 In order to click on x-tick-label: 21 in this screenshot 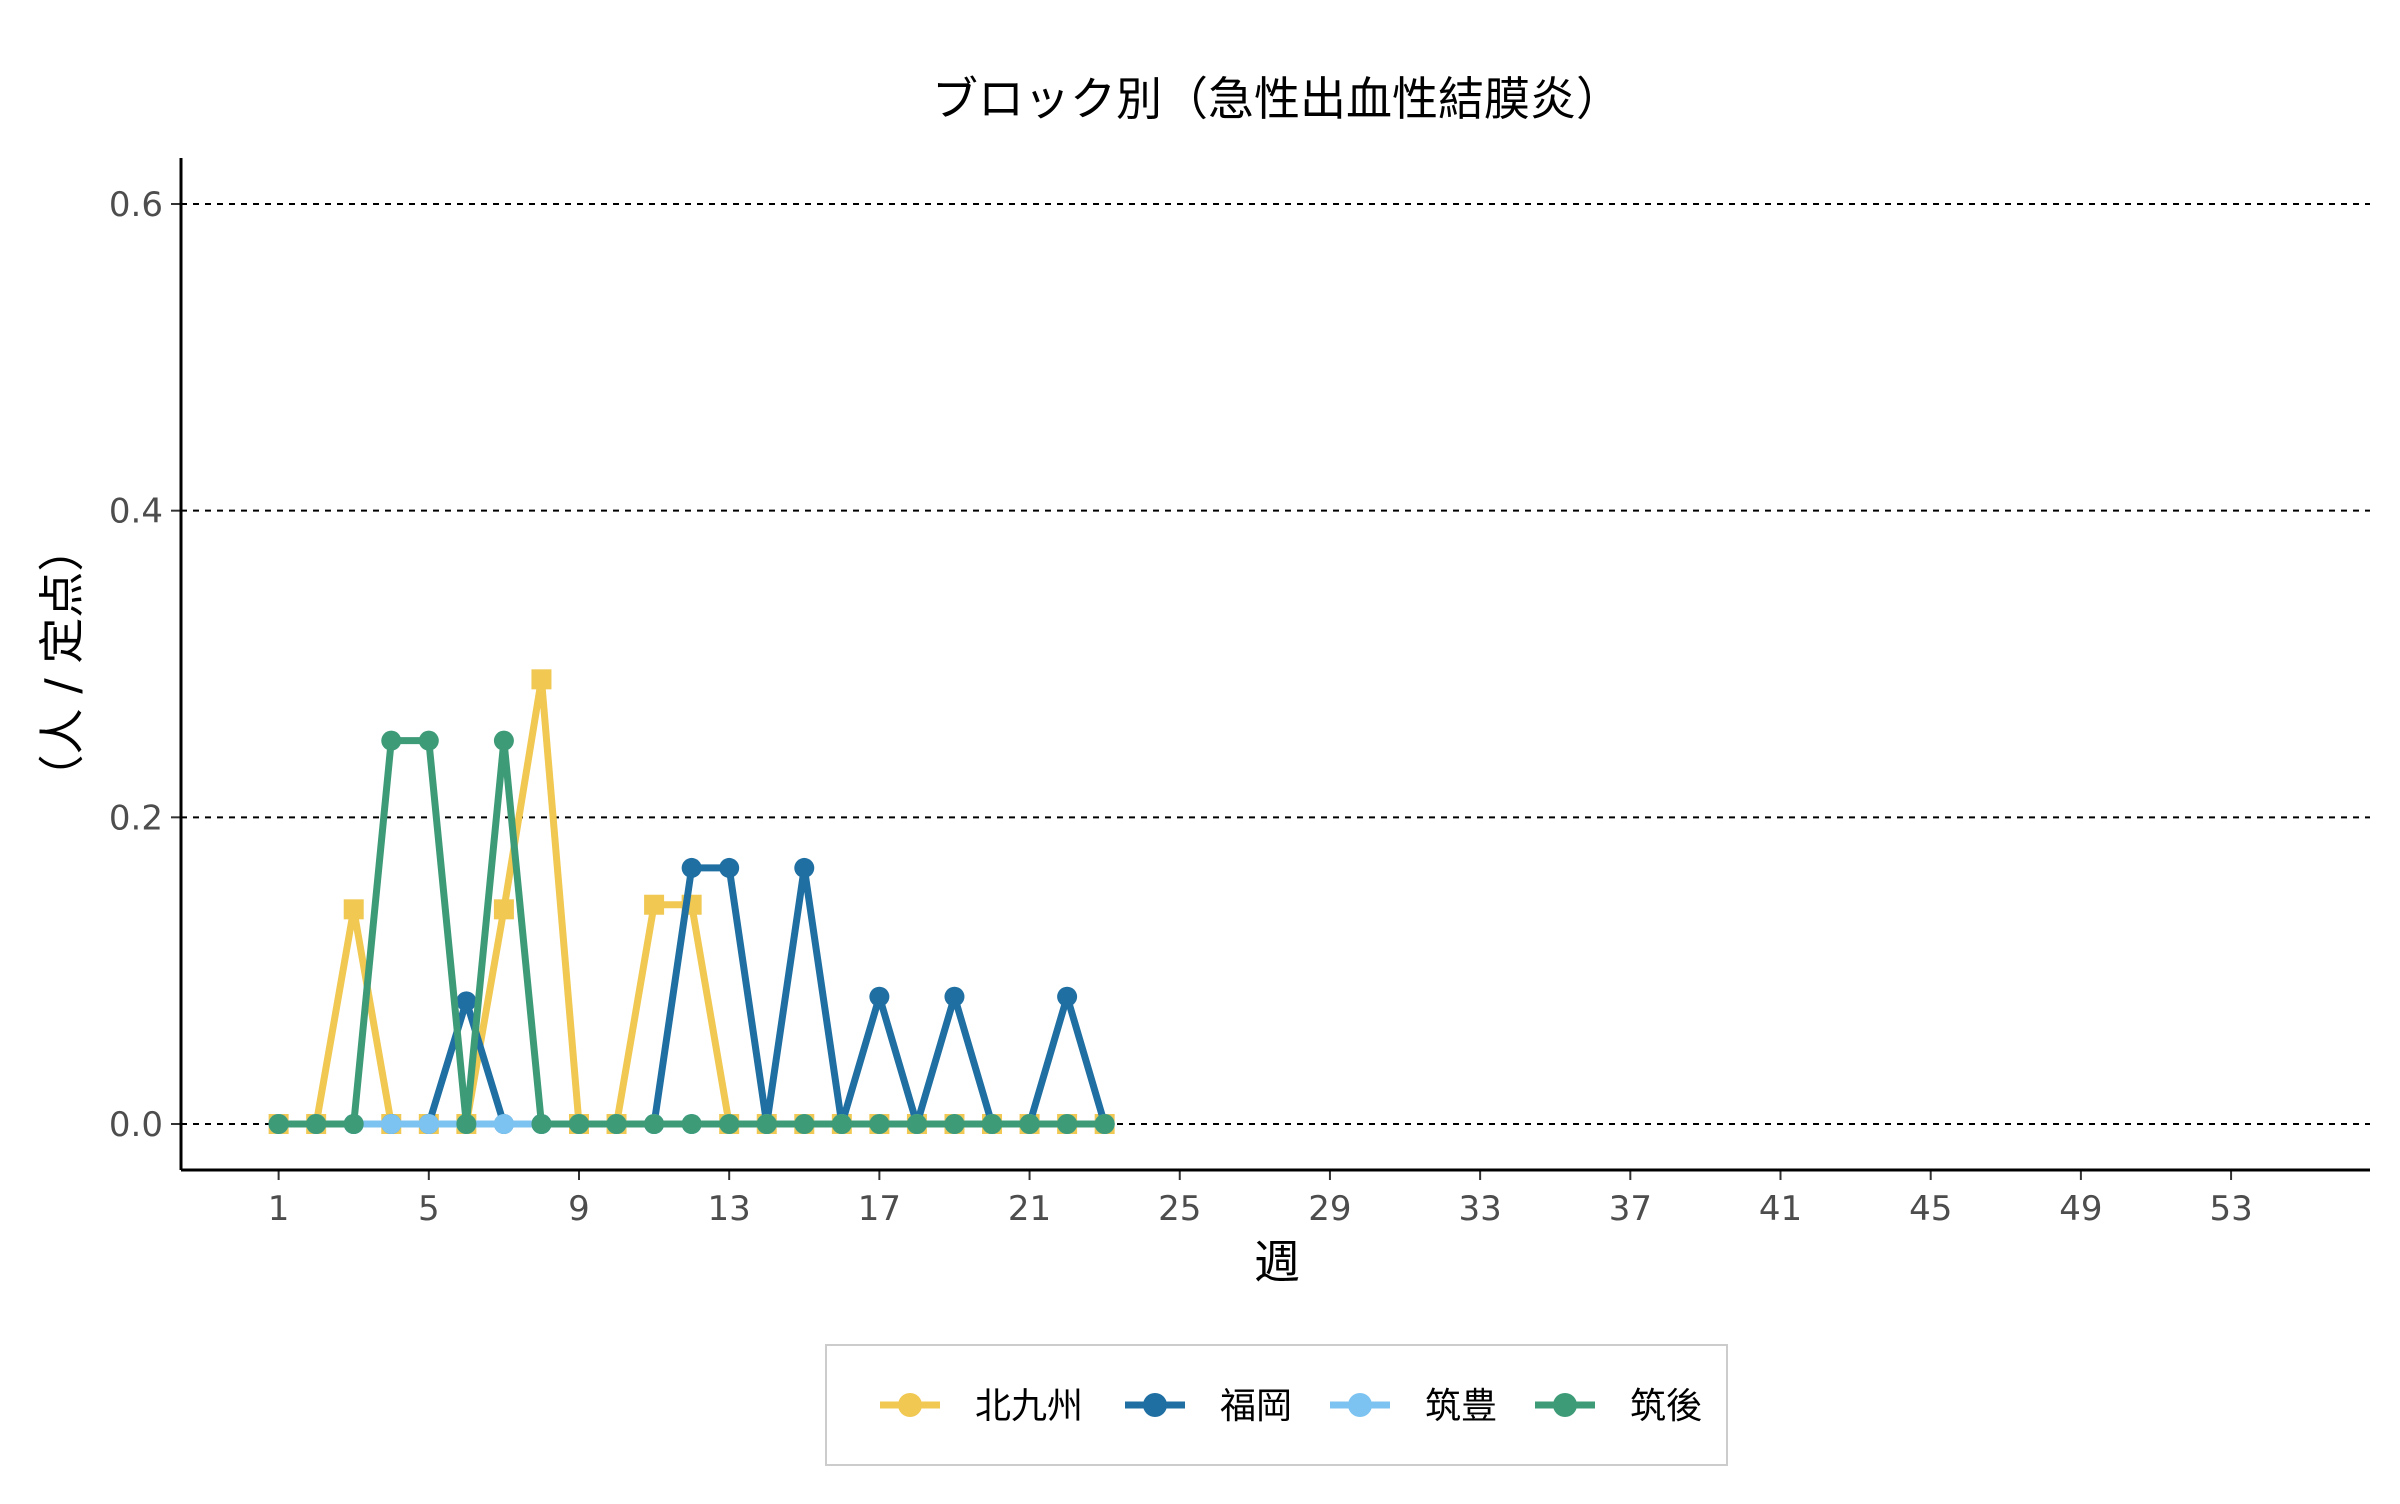, I will do `click(1029, 1209)`.